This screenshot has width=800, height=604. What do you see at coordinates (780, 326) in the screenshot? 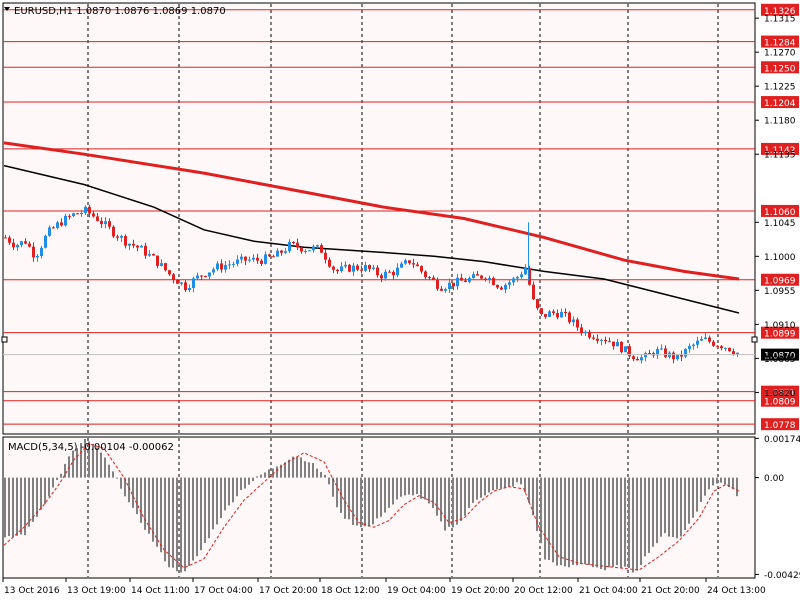
I see `price-tick-label: 1.0910` at bounding box center [780, 326].